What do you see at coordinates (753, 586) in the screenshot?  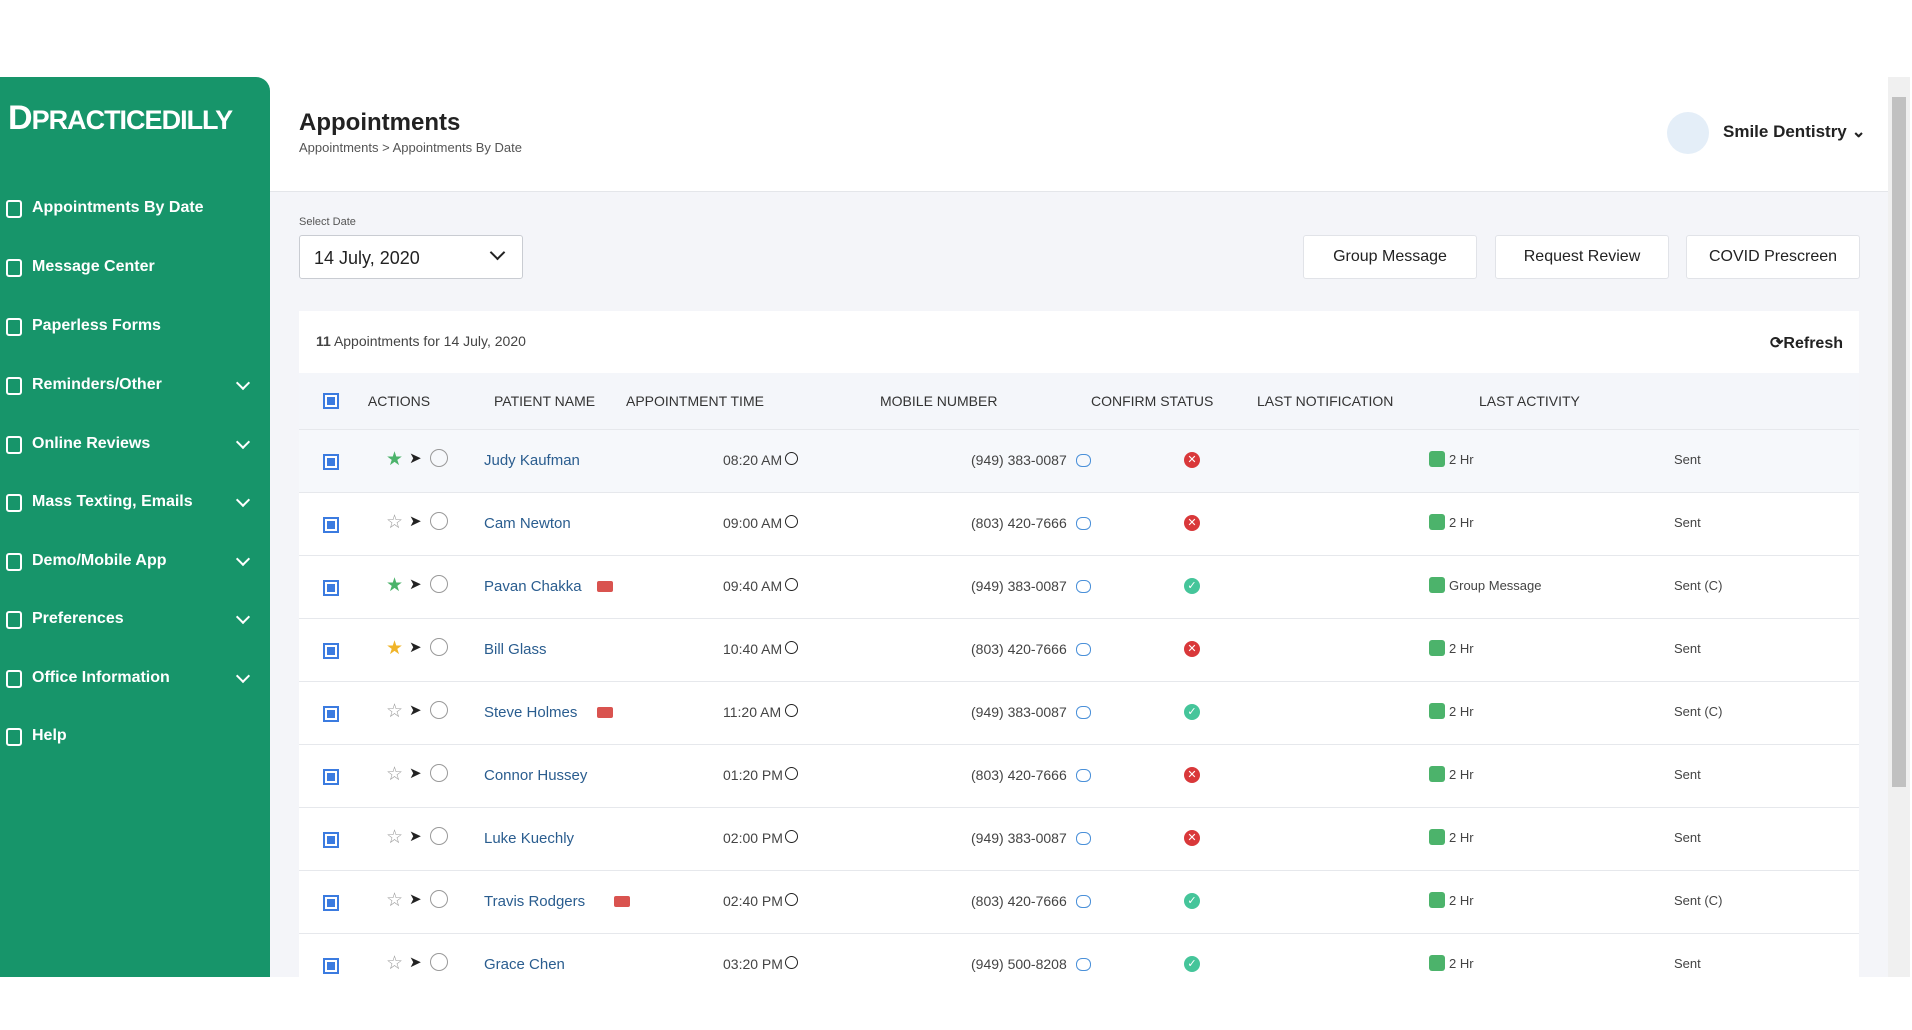 I see `appointment-time: 09:40 AM` at bounding box center [753, 586].